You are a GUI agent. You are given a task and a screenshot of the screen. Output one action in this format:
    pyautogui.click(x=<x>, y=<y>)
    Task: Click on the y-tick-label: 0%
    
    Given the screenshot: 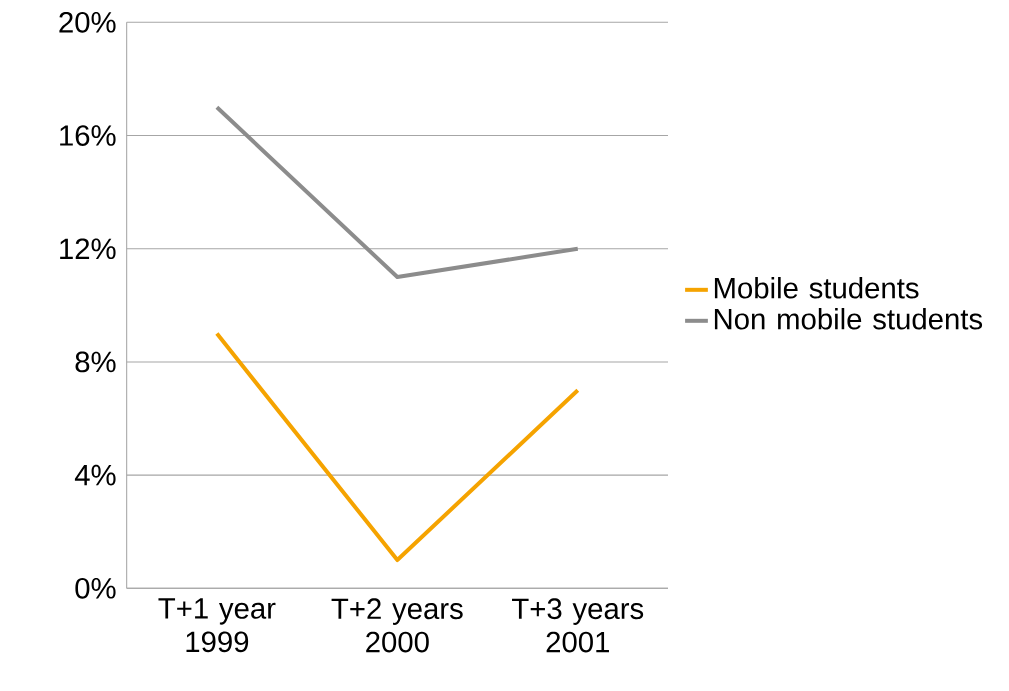 What is the action you would take?
    pyautogui.click(x=95, y=588)
    